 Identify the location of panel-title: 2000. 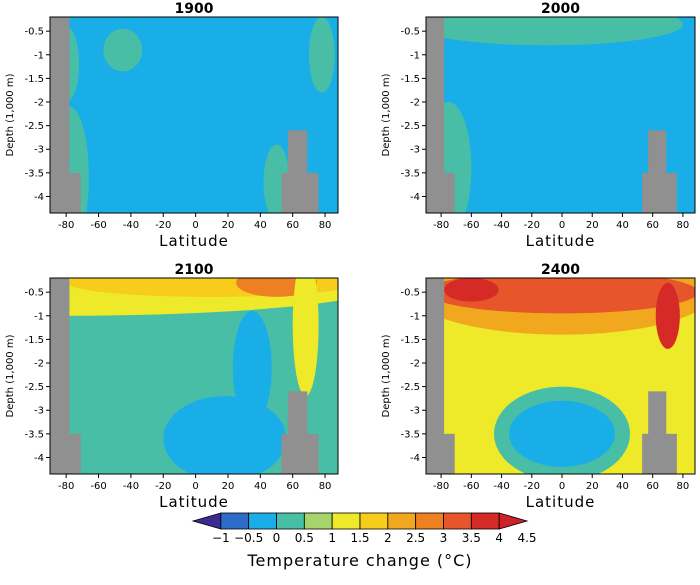
(560, 9).